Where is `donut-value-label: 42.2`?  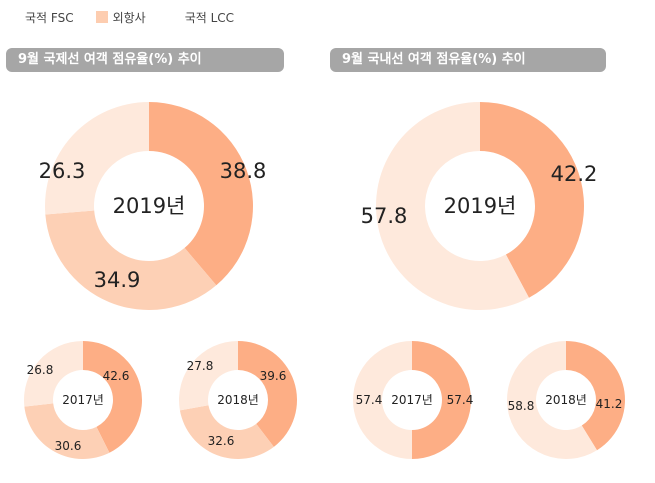 donut-value-label: 42.2 is located at coordinates (574, 174).